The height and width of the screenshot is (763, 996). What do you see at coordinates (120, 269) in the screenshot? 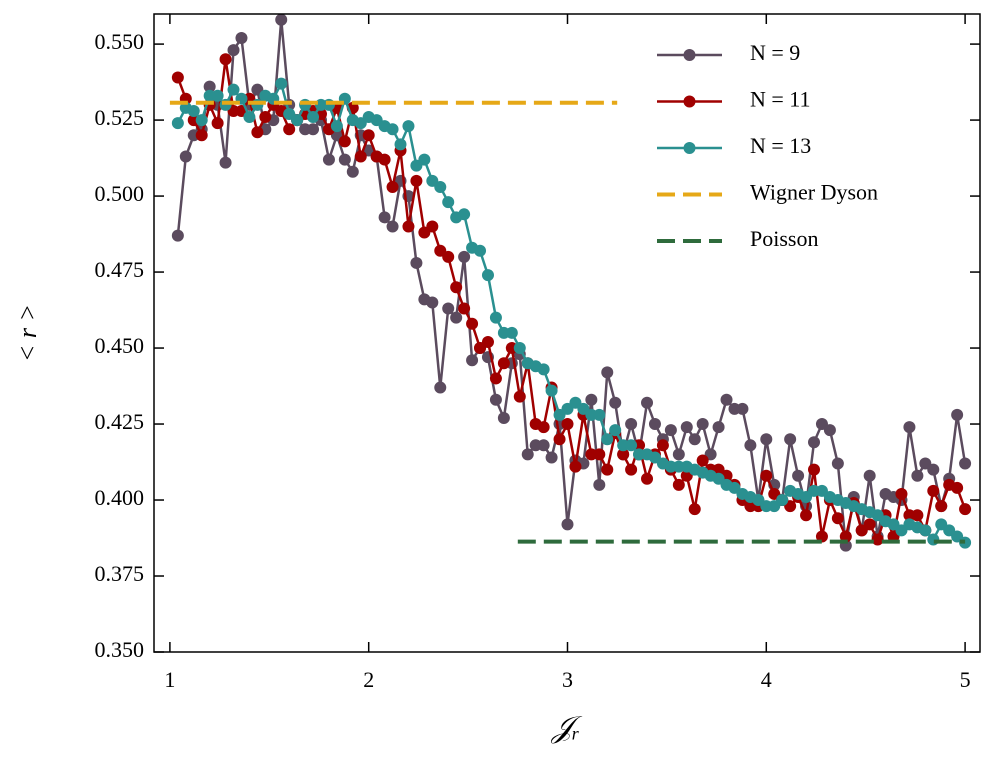
I see `y-tick-label: 0.475` at bounding box center [120, 269].